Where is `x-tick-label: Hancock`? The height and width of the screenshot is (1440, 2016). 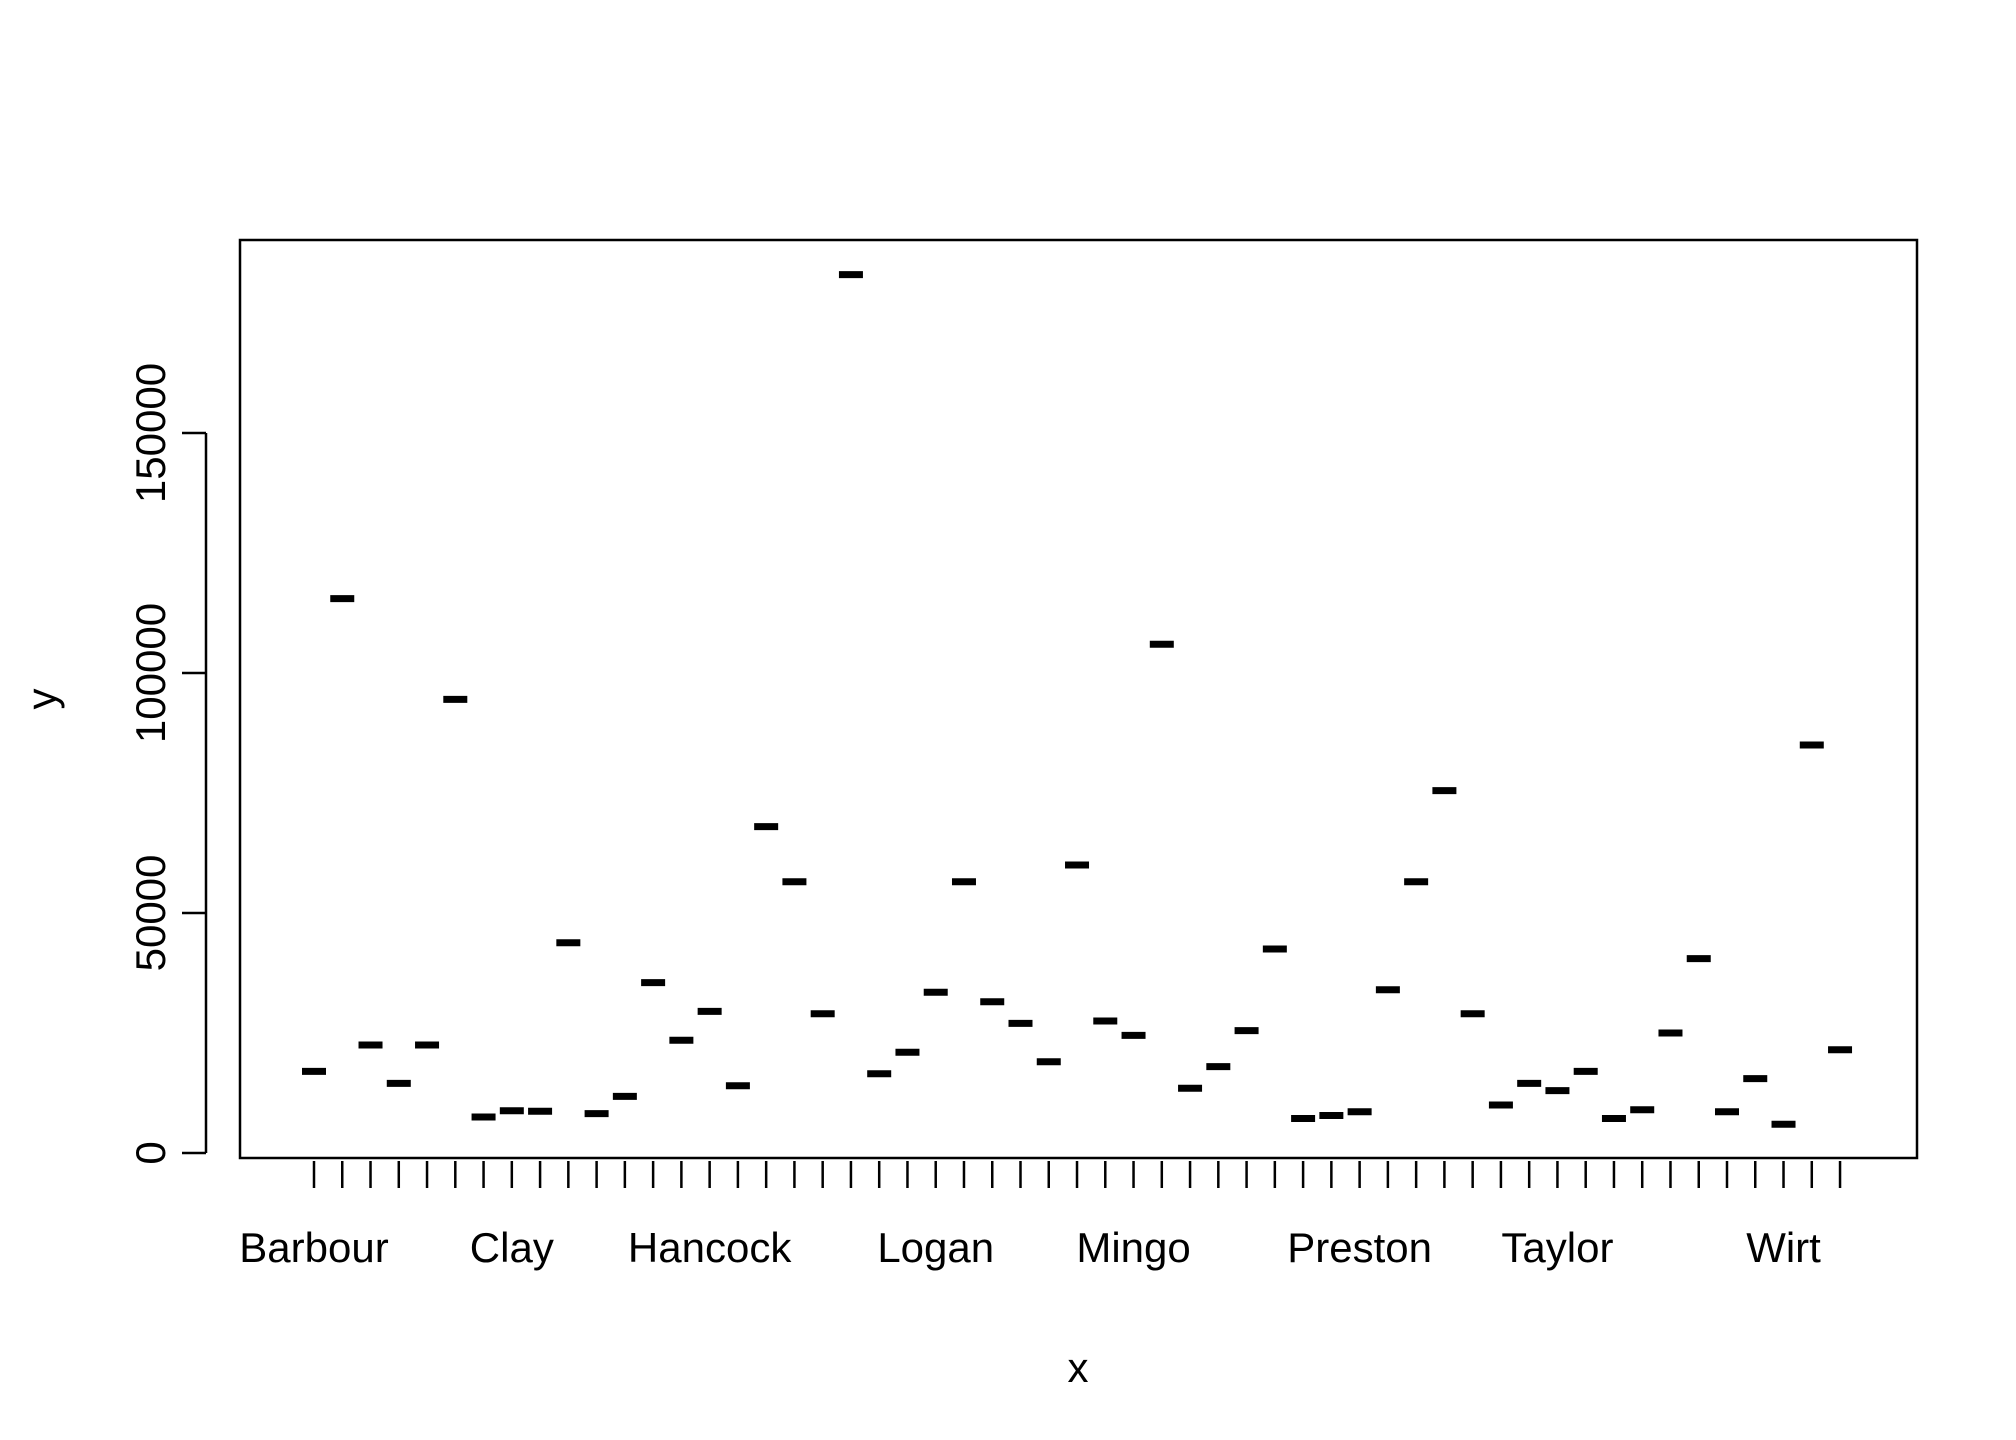 x-tick-label: Hancock is located at coordinates (710, 1247).